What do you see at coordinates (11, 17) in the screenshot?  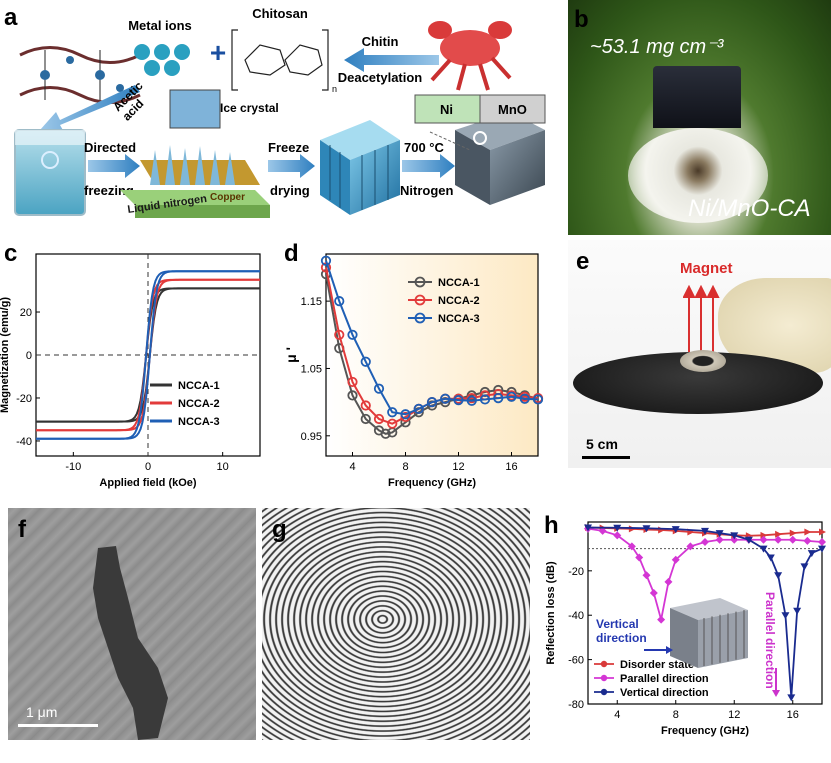 I see `panel-letter-a: a` at bounding box center [11, 17].